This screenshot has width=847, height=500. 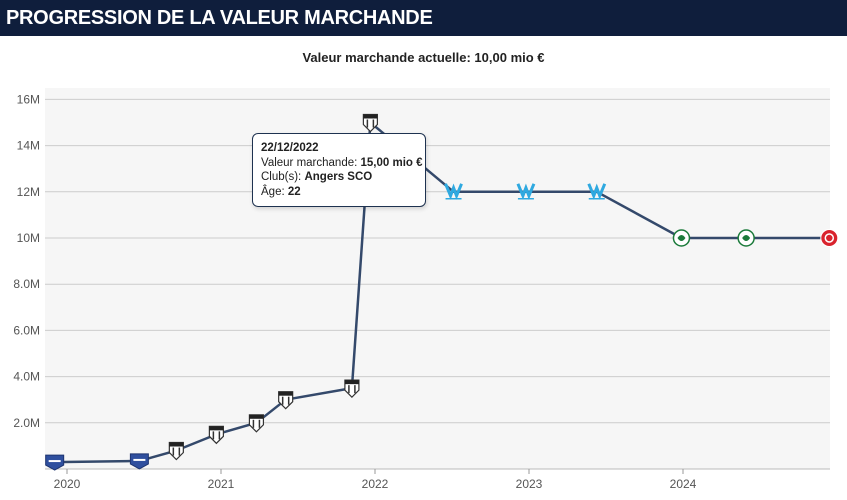 I want to click on tooltip-value-row: Valeur marchande: 15,00 mio €, so click(x=342, y=163).